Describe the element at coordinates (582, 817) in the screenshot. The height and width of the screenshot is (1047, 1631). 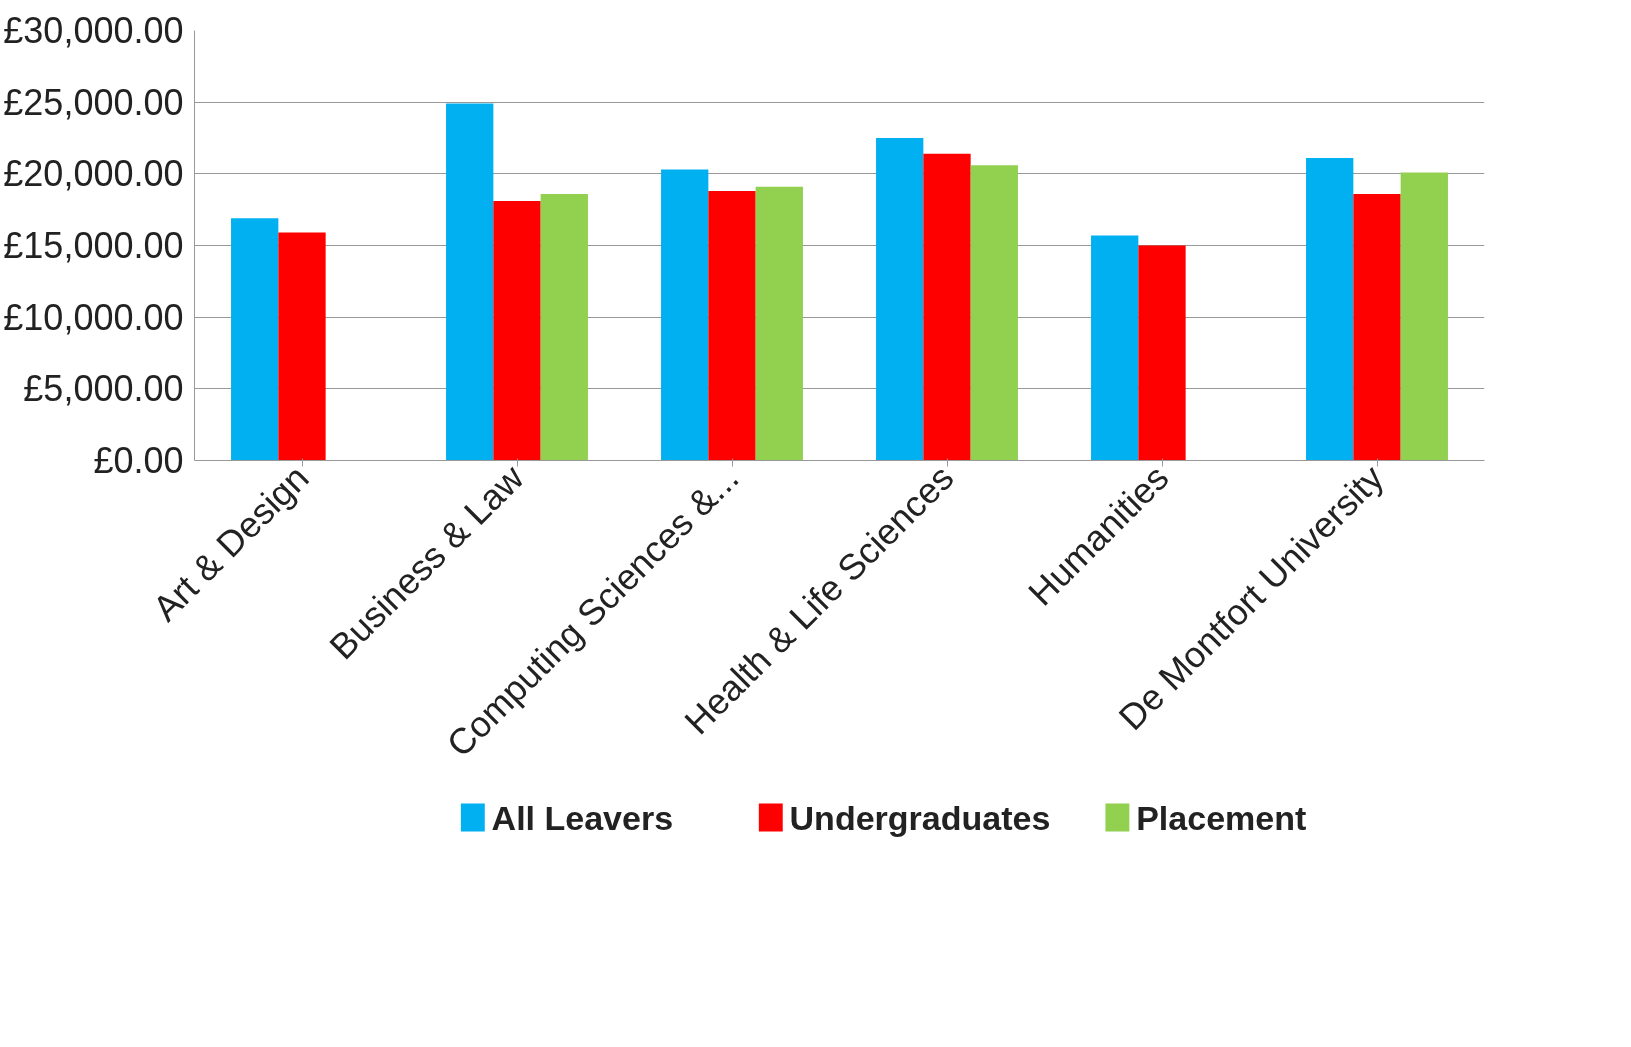
I see `legend-label: All Leavers` at that location.